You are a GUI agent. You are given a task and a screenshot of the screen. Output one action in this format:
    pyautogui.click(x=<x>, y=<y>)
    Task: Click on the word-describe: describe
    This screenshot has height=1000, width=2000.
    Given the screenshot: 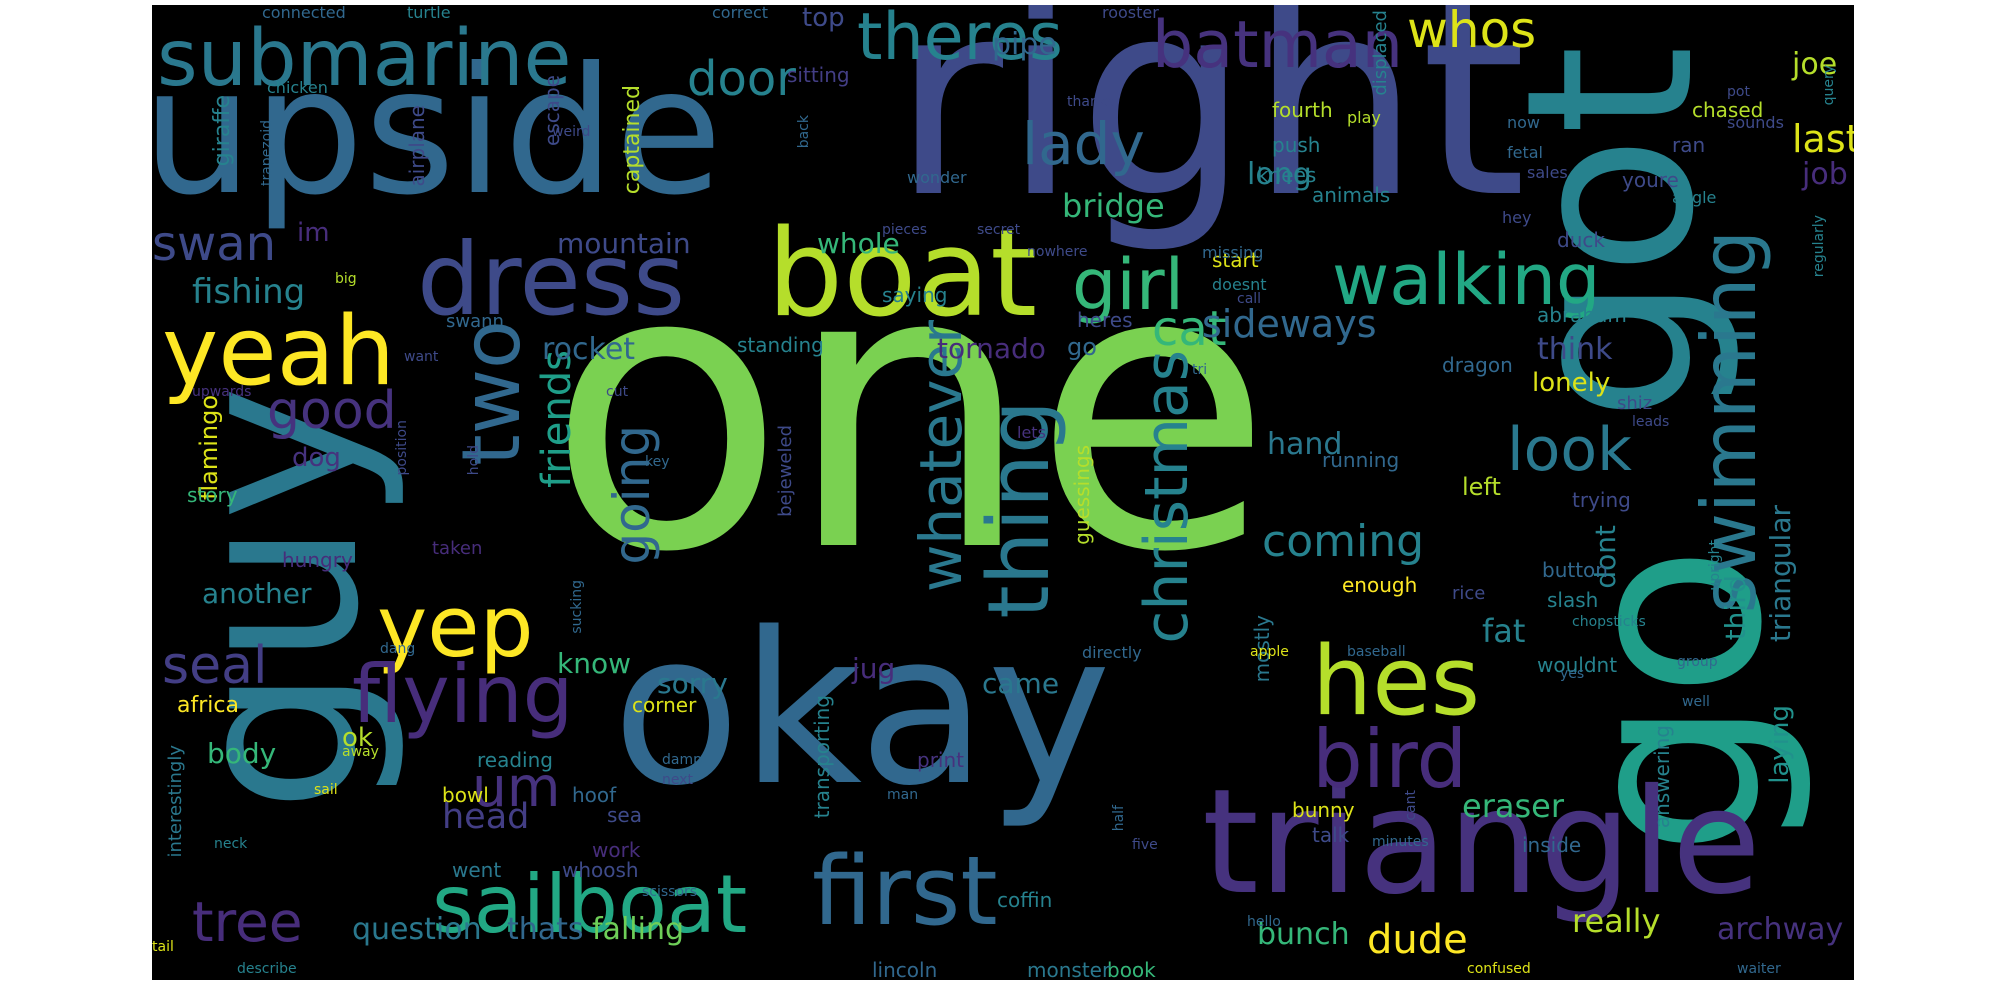 What is the action you would take?
    pyautogui.click(x=267, y=969)
    